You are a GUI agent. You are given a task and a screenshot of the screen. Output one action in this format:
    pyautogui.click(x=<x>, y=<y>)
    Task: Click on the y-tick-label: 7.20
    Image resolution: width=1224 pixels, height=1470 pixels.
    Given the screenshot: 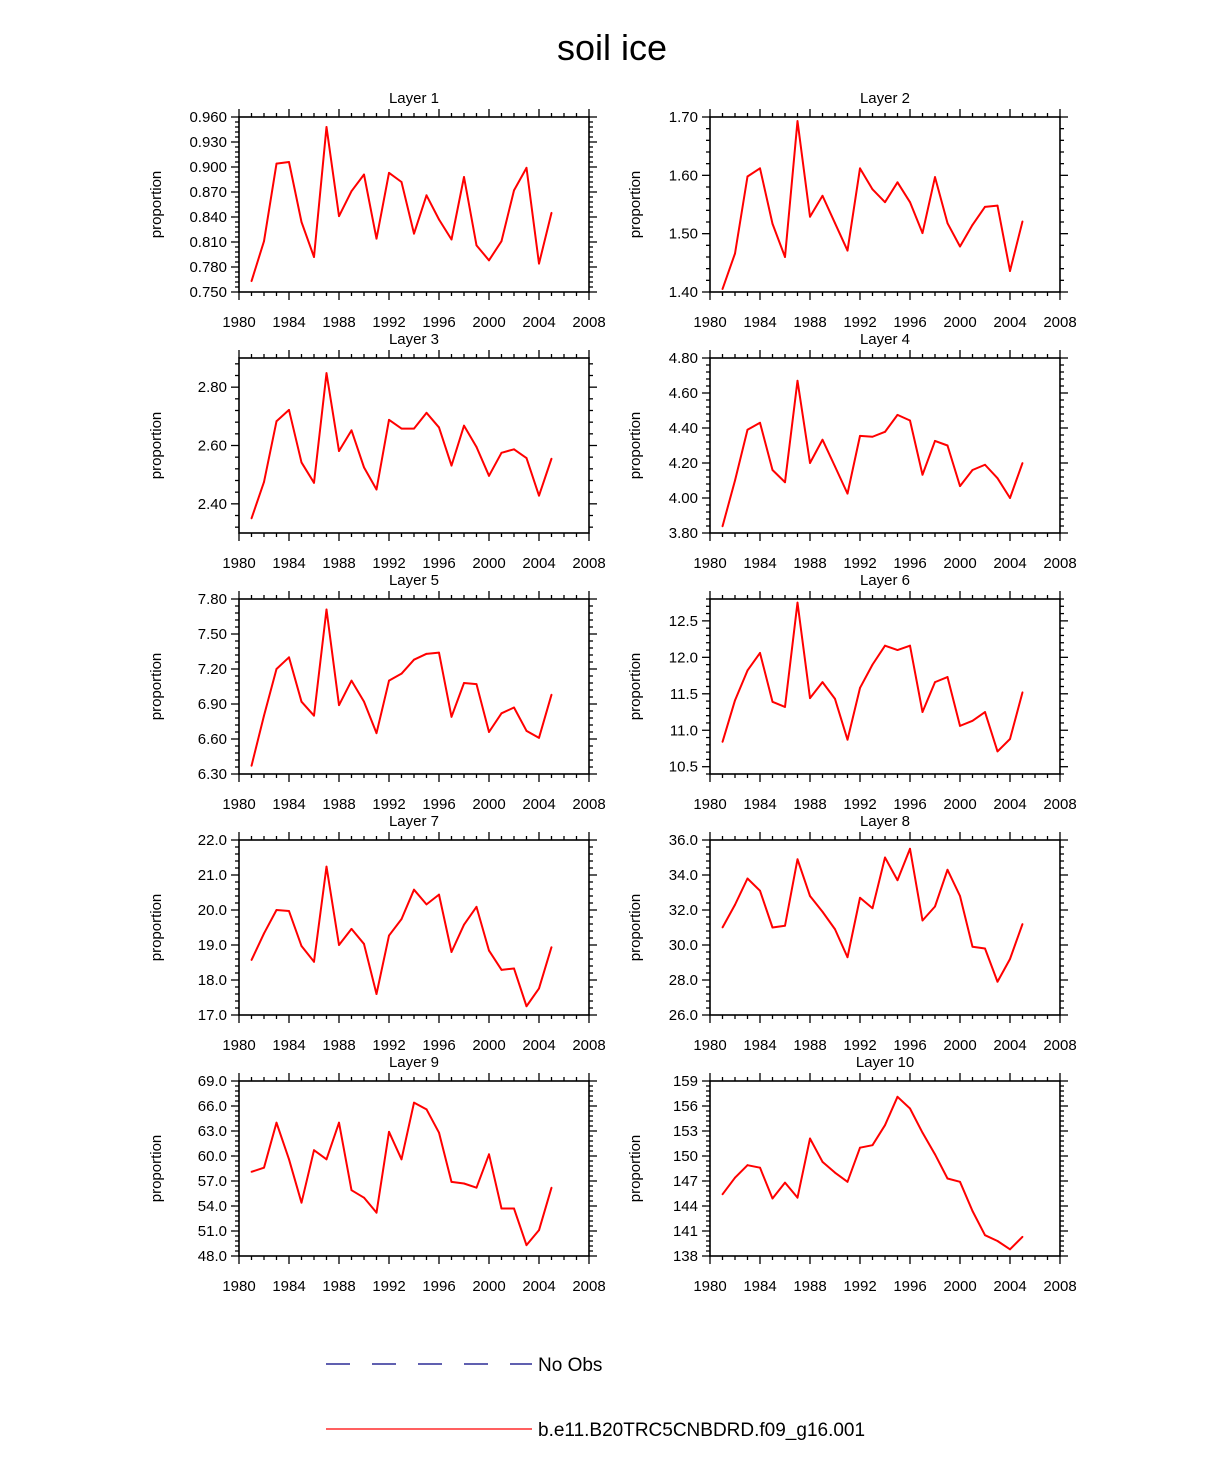 What is the action you would take?
    pyautogui.click(x=212, y=669)
    